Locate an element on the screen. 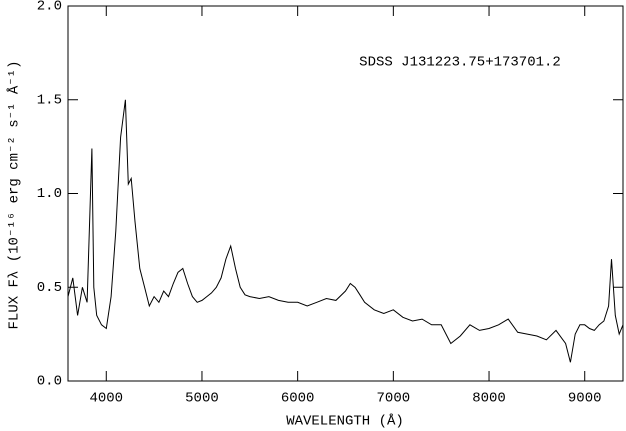 This screenshot has height=431, width=626. annotation: SDSS J131223.75+173701.2 is located at coordinates (460, 63).